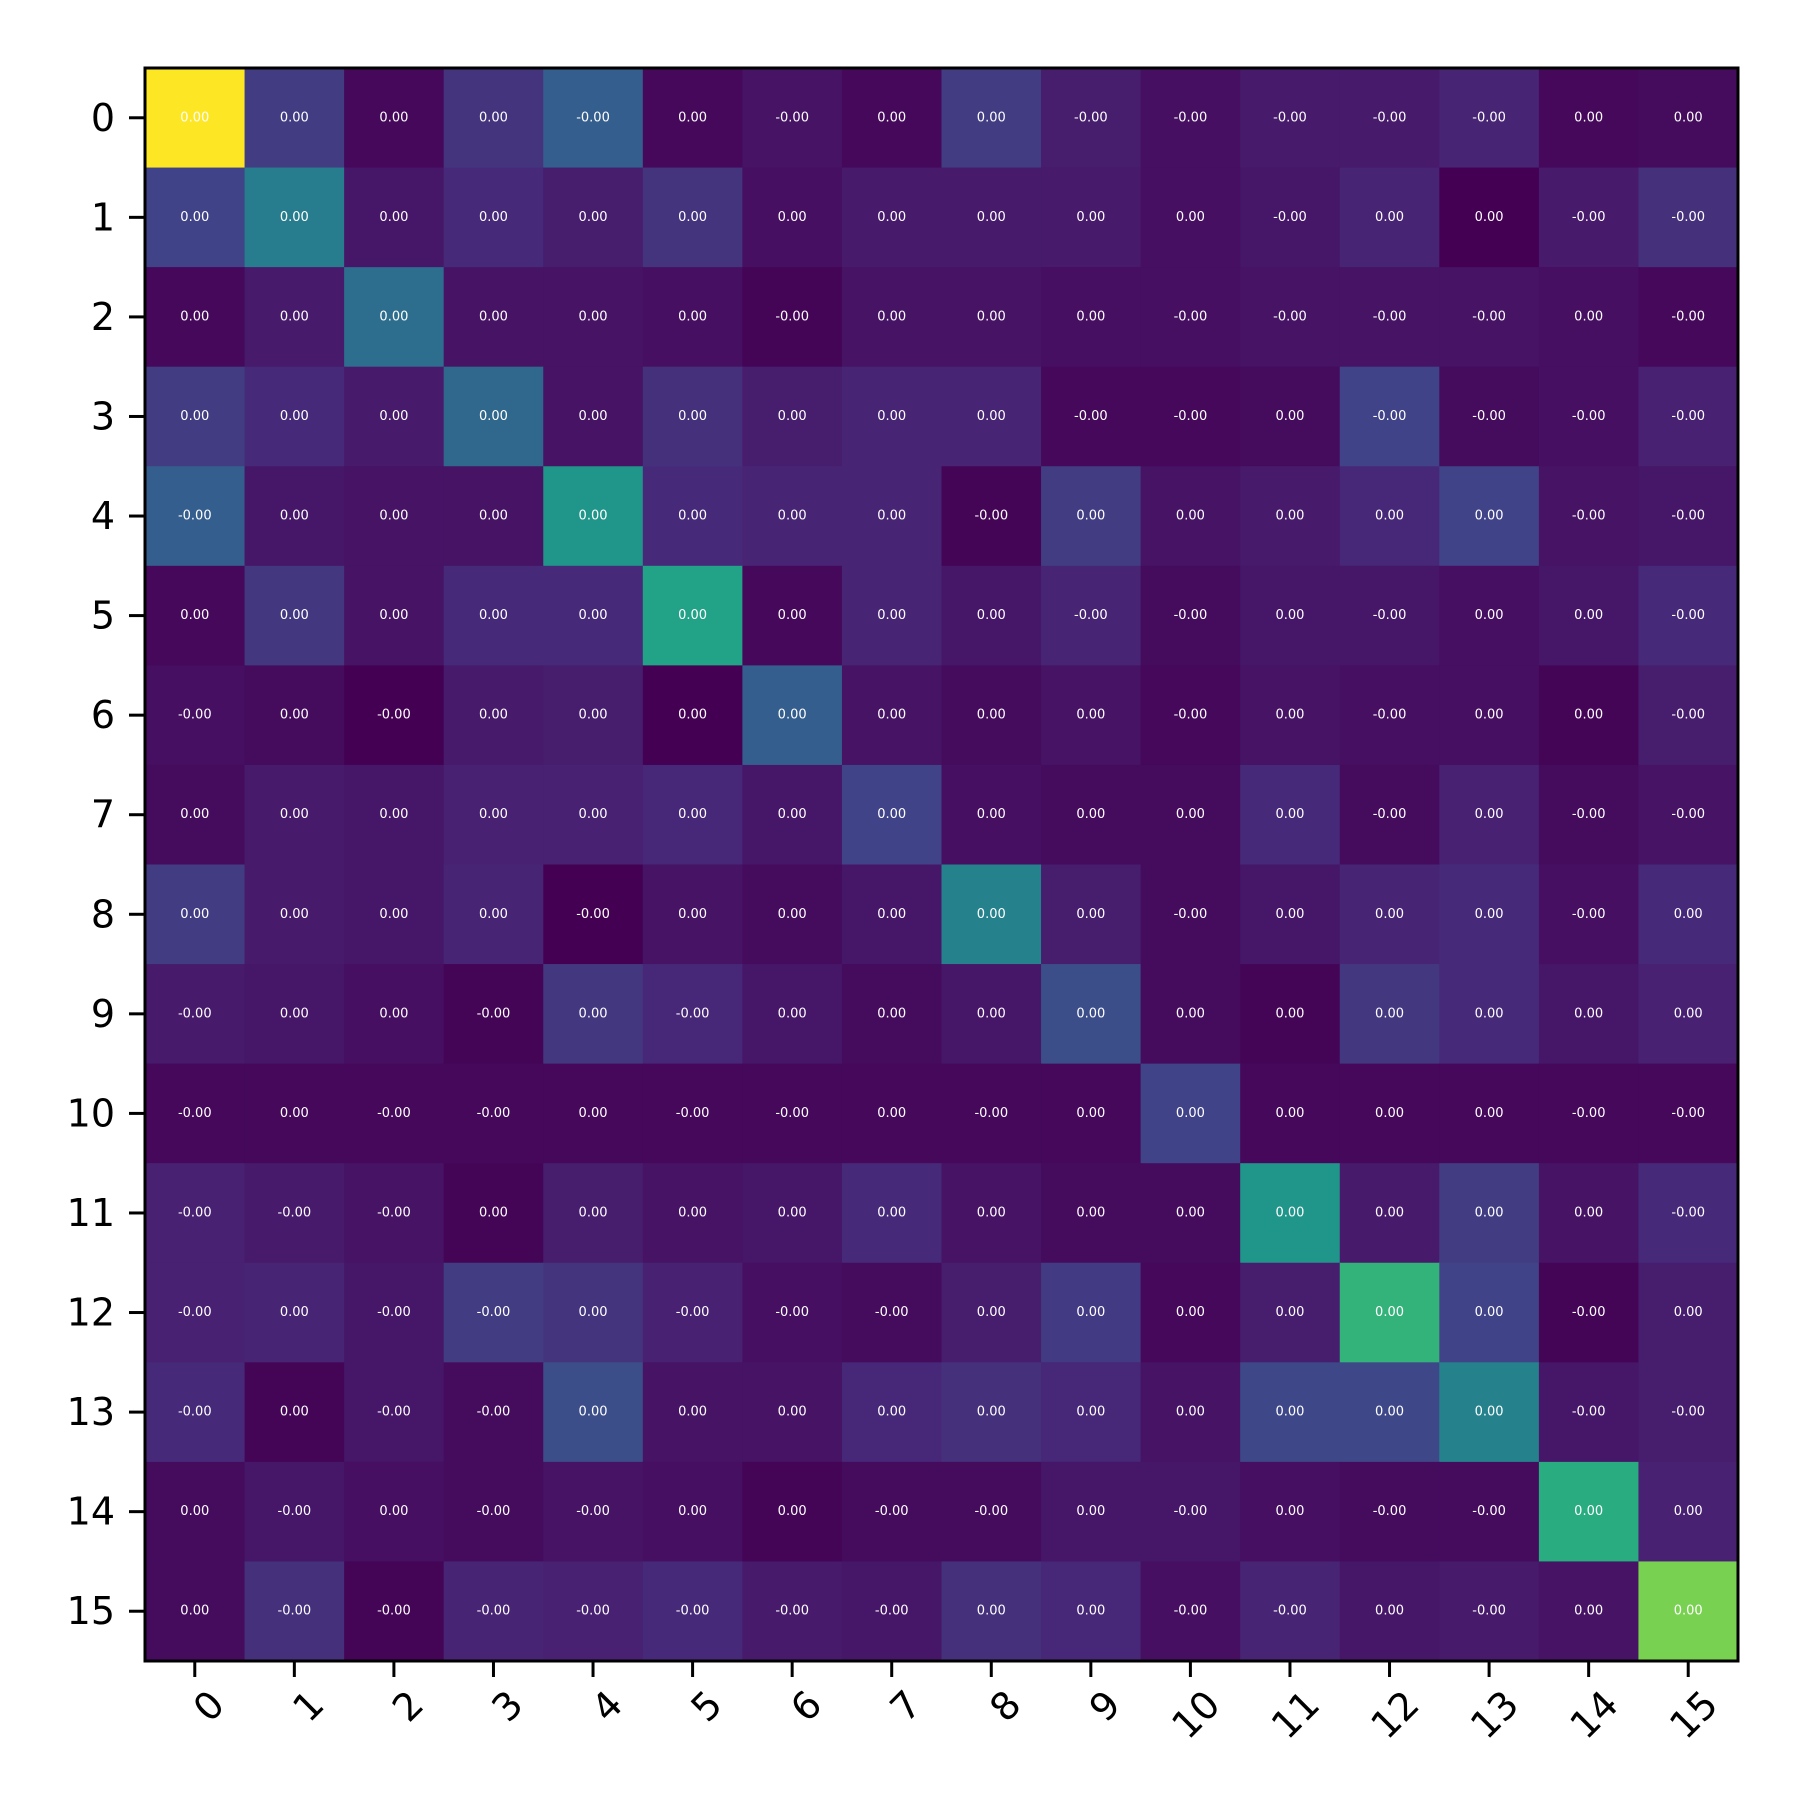 This screenshot has height=1800, width=1800. Describe the element at coordinates (1290, 1213) in the screenshot. I see `heatmap-cell-r11-c11` at that location.